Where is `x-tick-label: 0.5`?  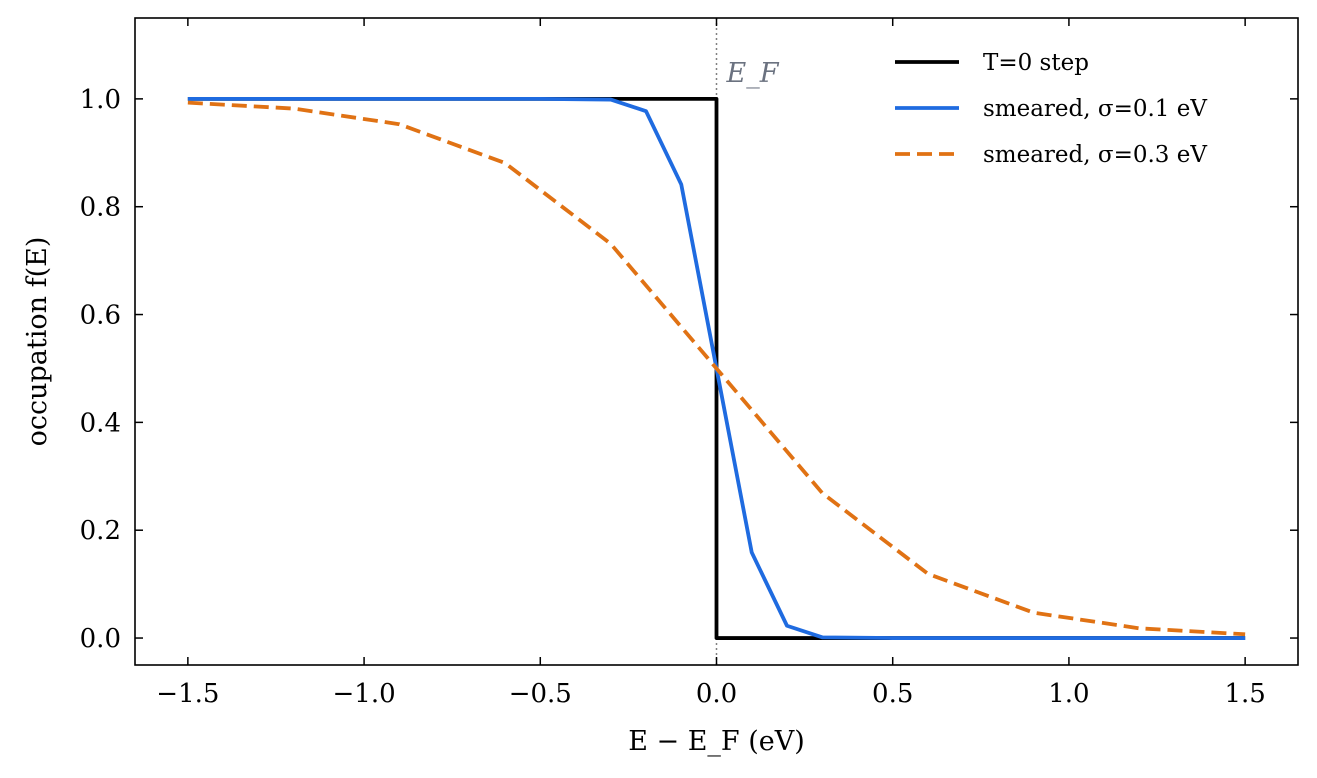 x-tick-label: 0.5 is located at coordinates (892, 694).